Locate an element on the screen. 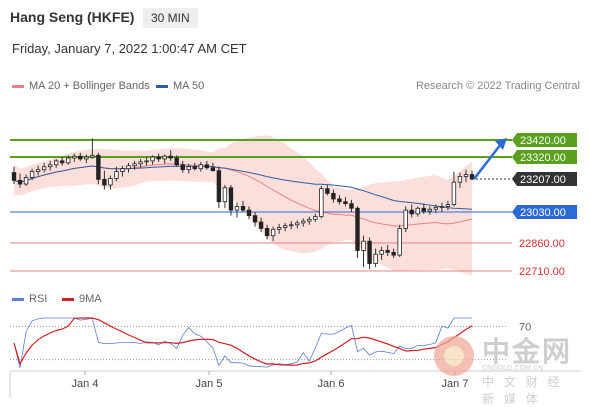 Image resolution: width=590 pixels, height=407 pixels. level-label-last: 23207.00 is located at coordinates (544, 179).